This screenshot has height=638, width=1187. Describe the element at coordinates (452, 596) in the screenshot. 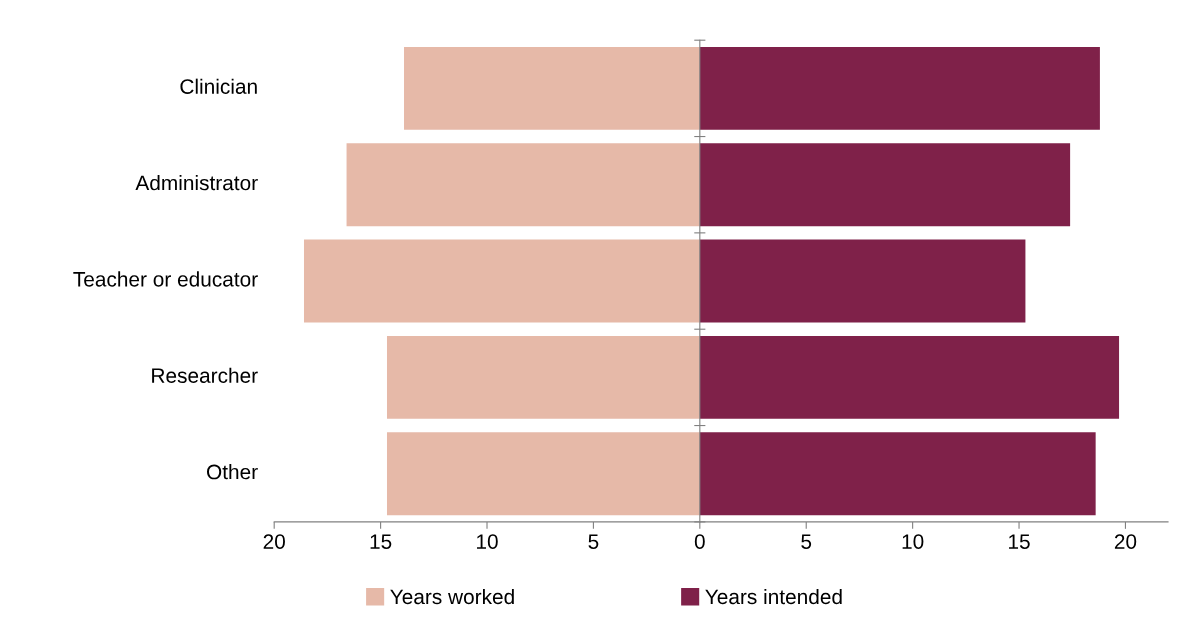

I see `legend-label: Years worked` at that location.